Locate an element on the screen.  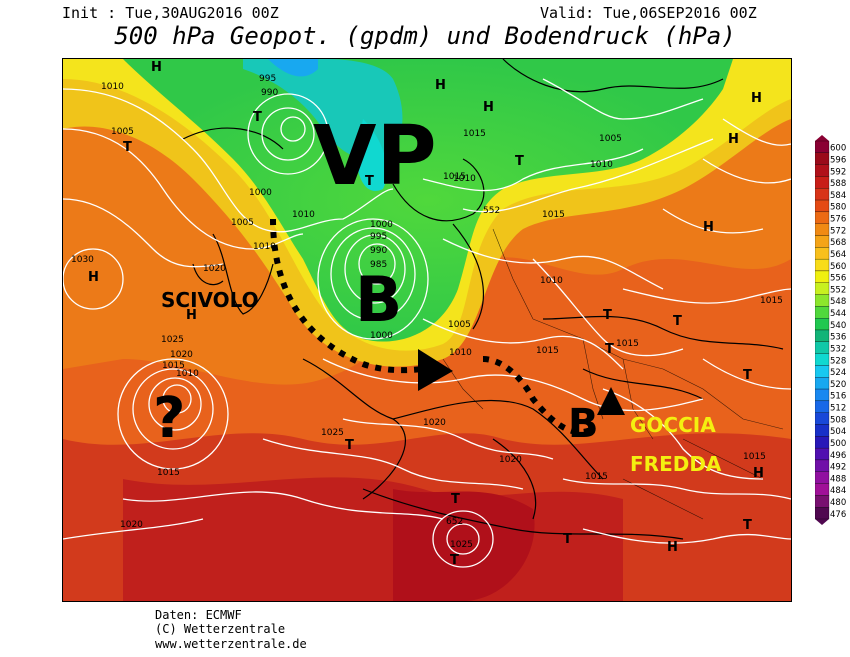
fredda-label: FREDDA is located at coordinates (676, 464).